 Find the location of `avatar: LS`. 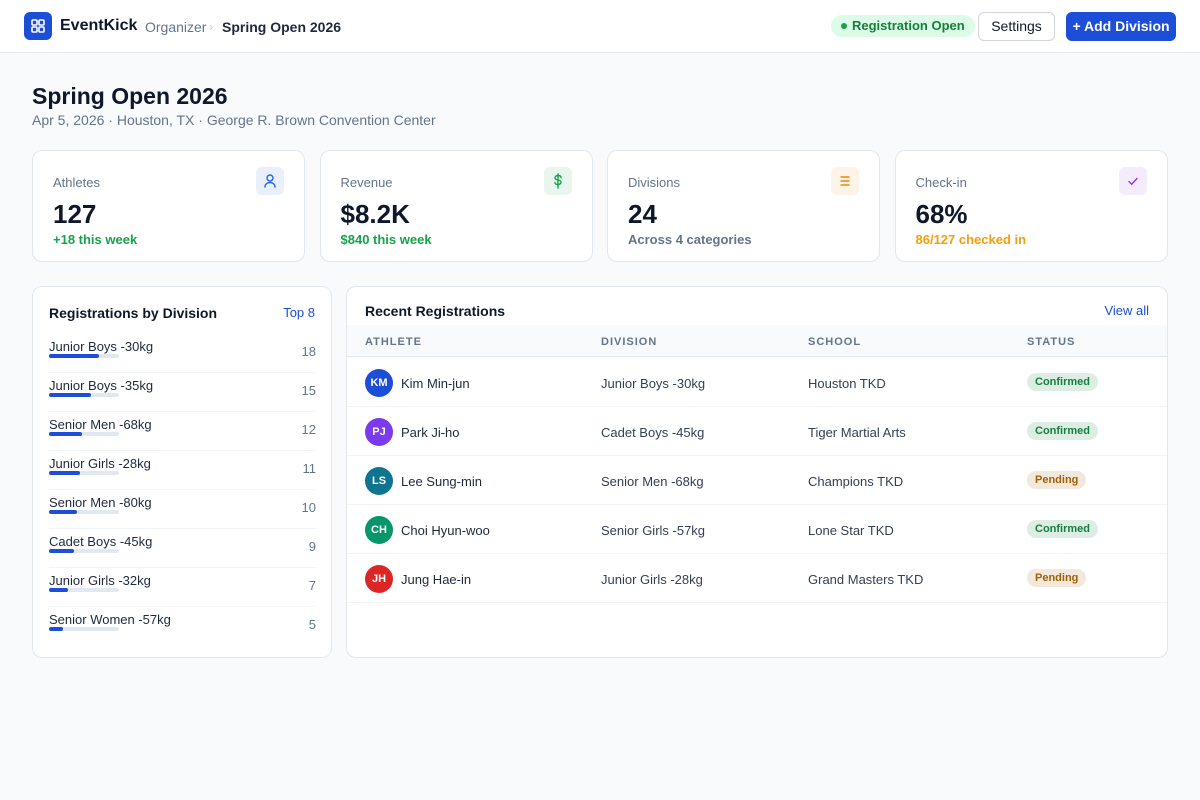

avatar: LS is located at coordinates (379, 481).